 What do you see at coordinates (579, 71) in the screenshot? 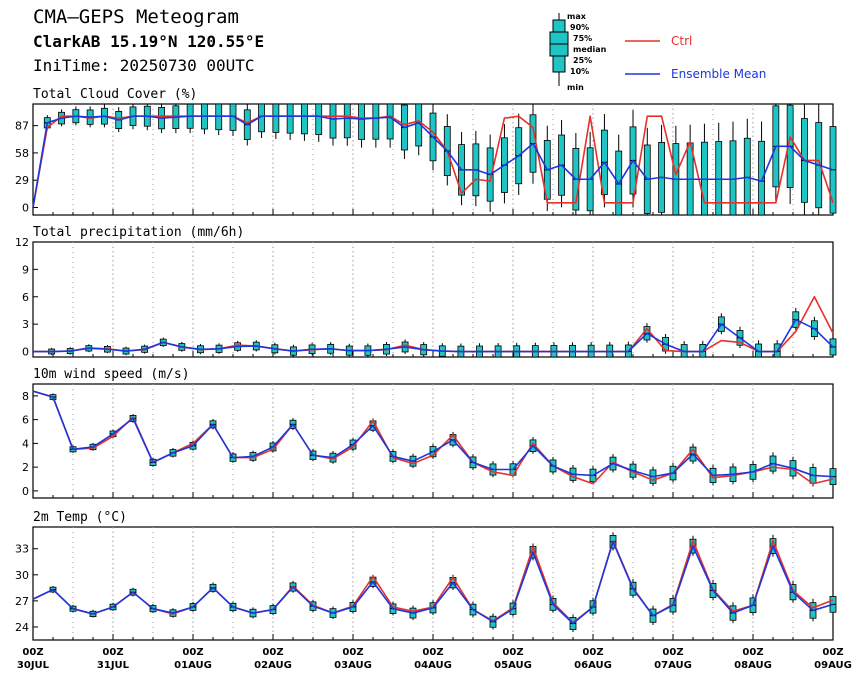
I see `legend-label-10: 10%` at bounding box center [579, 71].